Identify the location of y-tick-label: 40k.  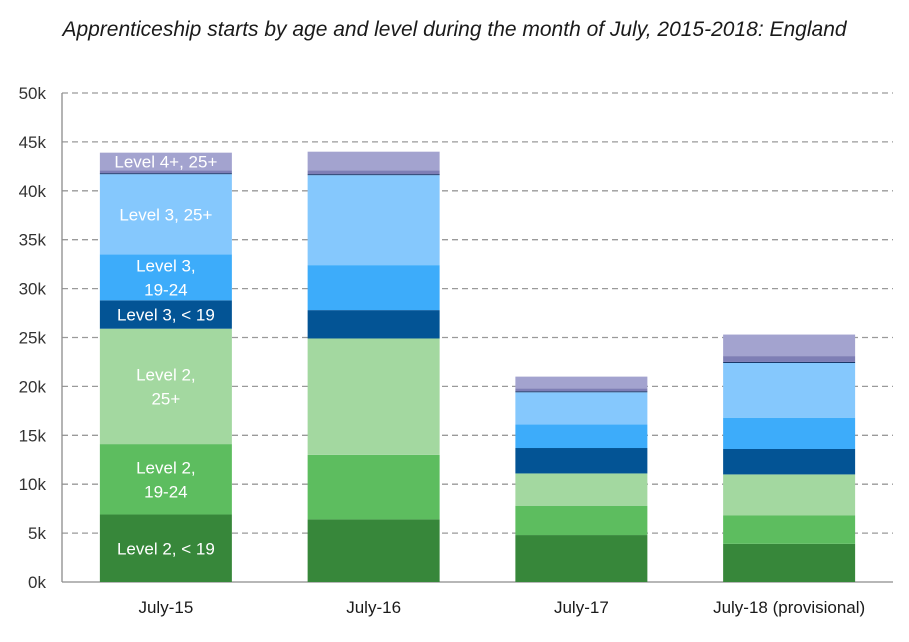
(33, 191).